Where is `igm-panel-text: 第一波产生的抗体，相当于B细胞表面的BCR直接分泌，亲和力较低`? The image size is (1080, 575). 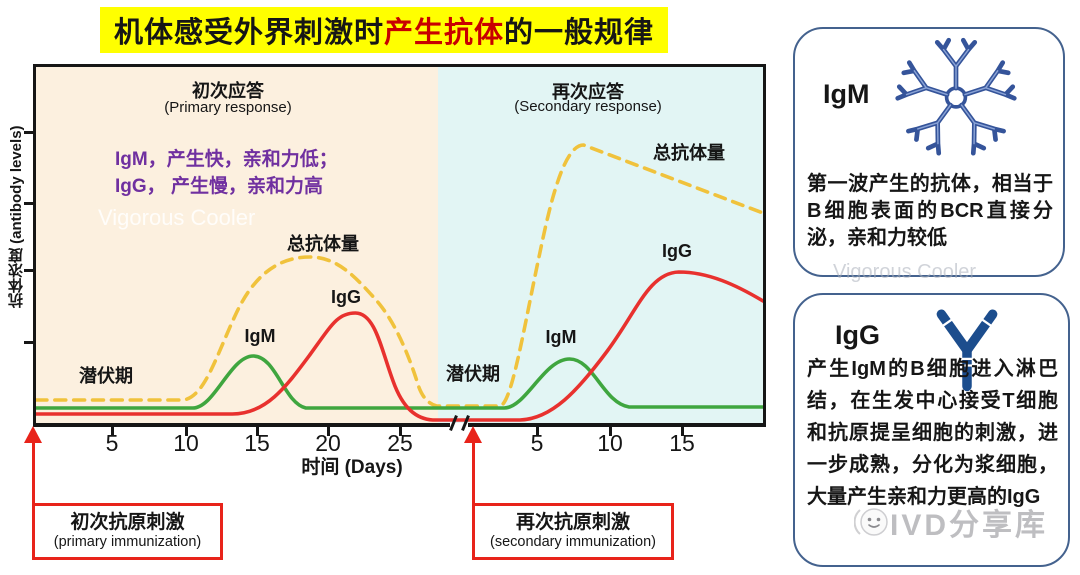 igm-panel-text: 第一波产生的抗体，相当于B细胞表面的BCR直接分泌，亲和力较低 is located at coordinates (930, 211).